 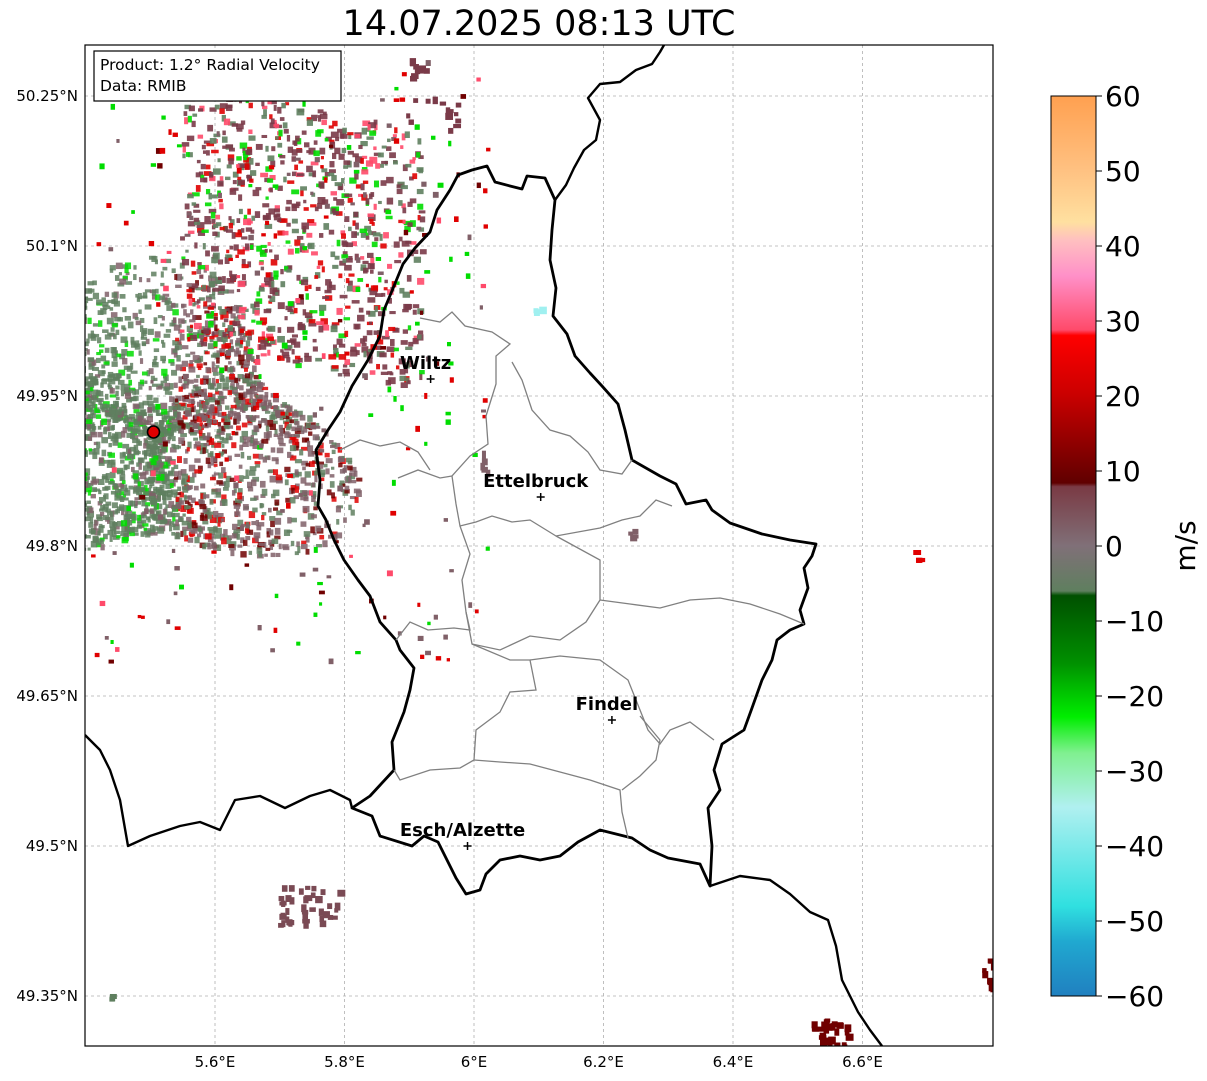 What do you see at coordinates (52, 846) in the screenshot?
I see `lat-tick-label: 49.5°N` at bounding box center [52, 846].